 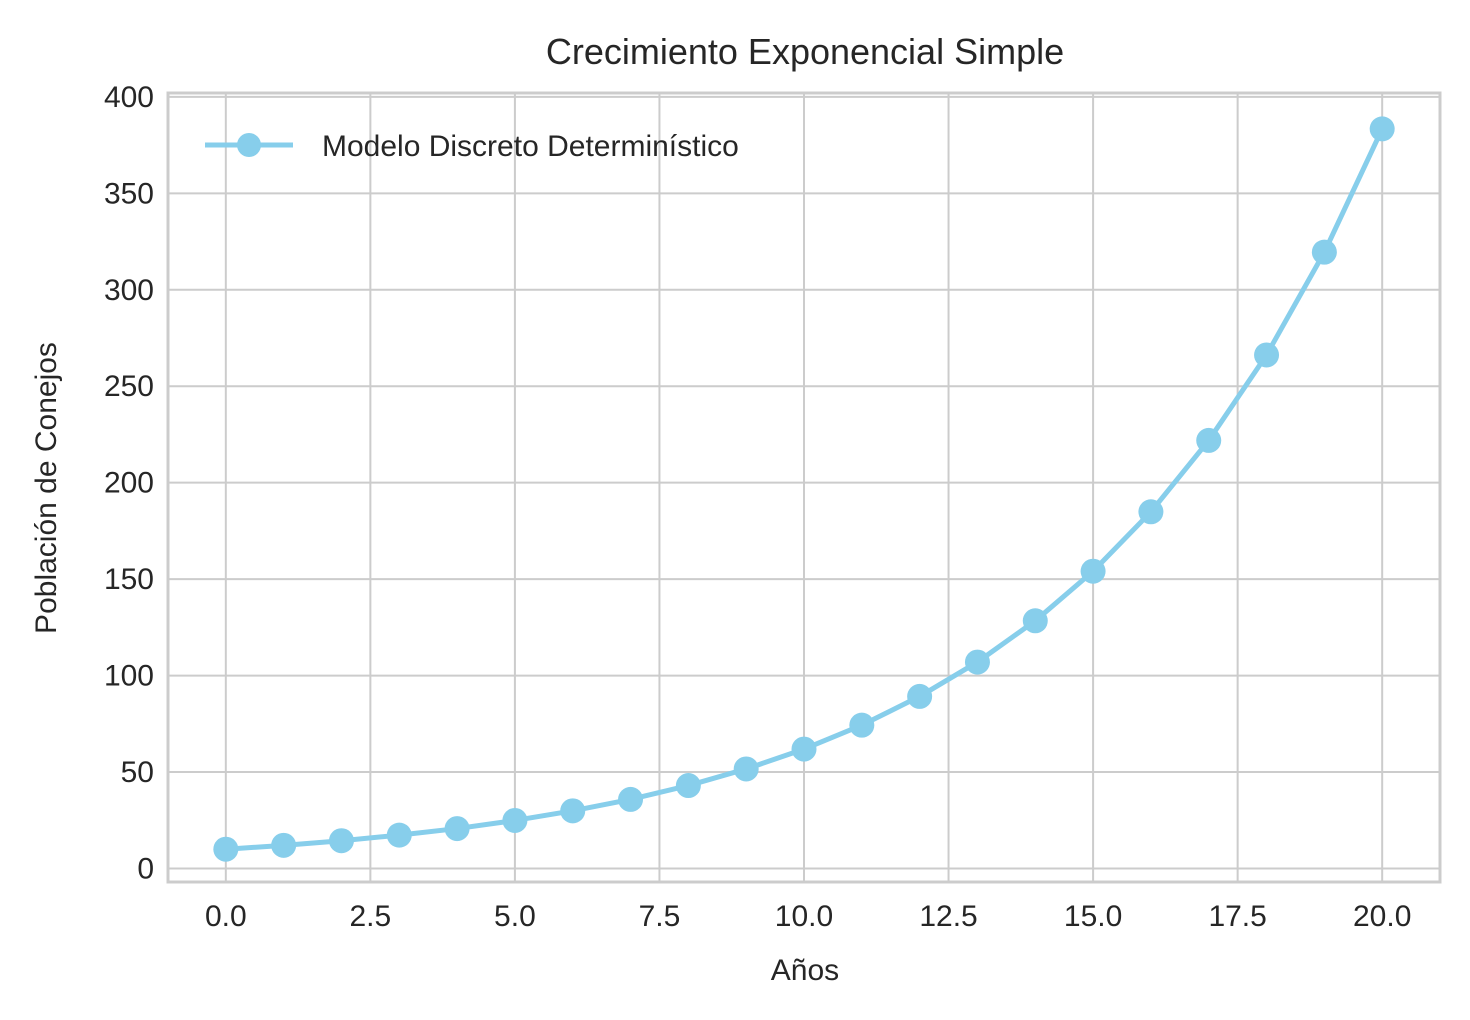 What do you see at coordinates (515, 916) in the screenshot?
I see `x-tick-label: 5.0` at bounding box center [515, 916].